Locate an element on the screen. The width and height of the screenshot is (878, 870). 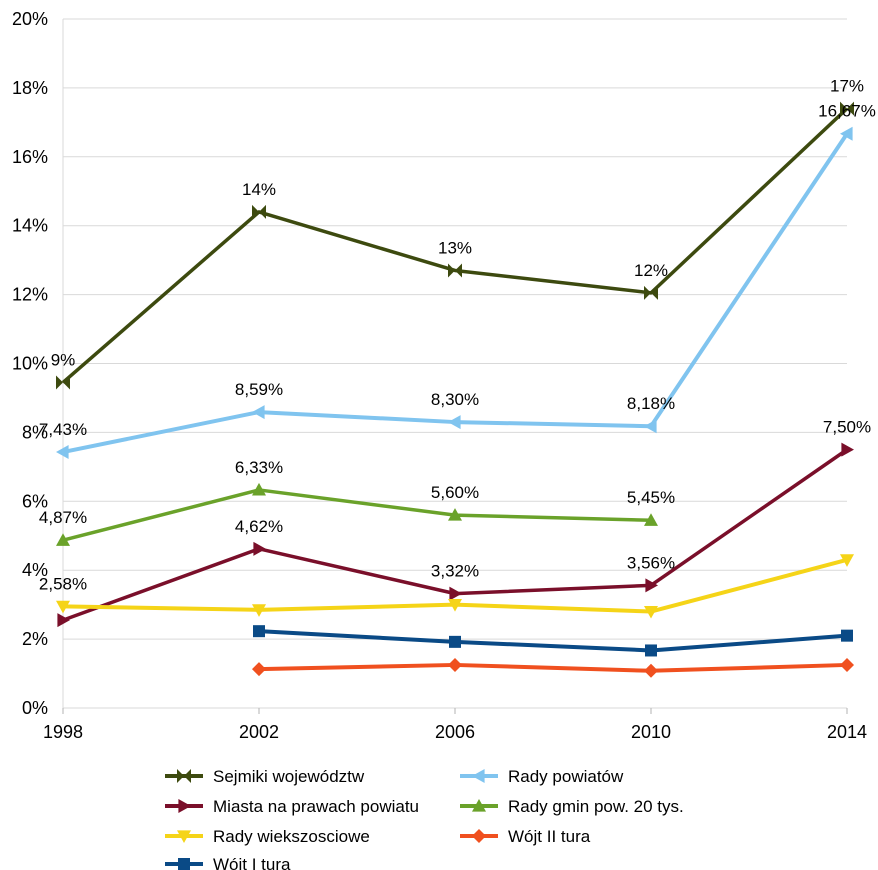
y-tick-label: 10% is located at coordinates (30, 364).